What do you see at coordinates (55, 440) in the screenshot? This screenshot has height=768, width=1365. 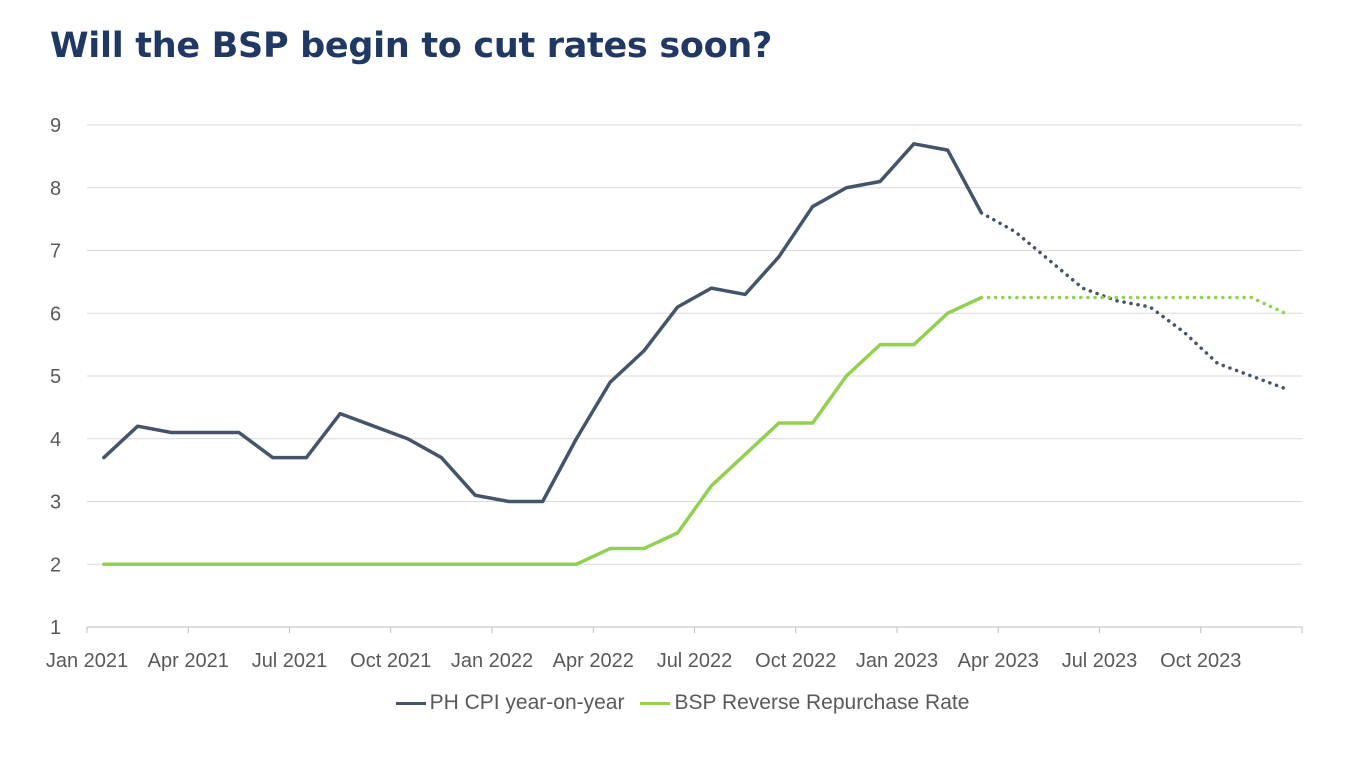 I see `y-tick-label: 4` at bounding box center [55, 440].